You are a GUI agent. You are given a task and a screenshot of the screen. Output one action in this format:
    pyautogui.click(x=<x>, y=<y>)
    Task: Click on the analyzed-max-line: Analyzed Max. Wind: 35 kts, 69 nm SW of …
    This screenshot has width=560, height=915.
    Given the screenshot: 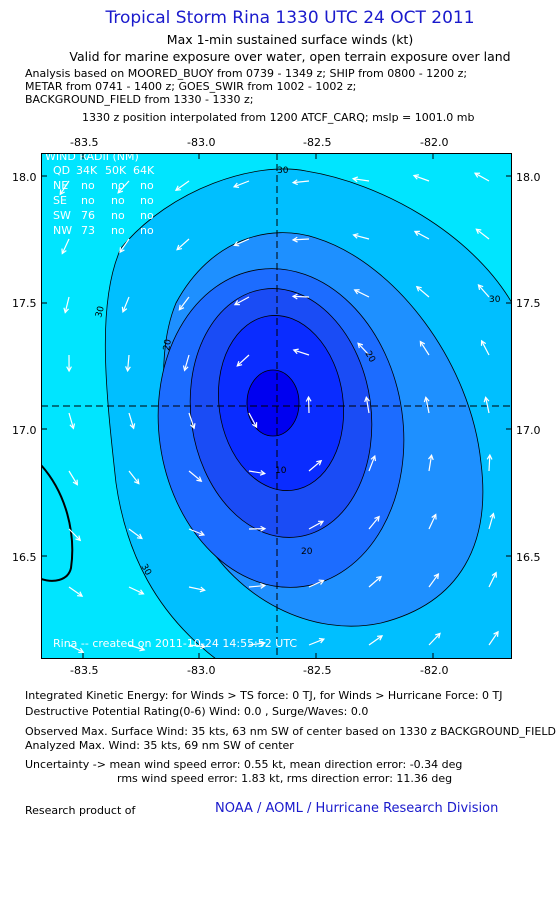 What is the action you would take?
    pyautogui.click(x=159, y=745)
    